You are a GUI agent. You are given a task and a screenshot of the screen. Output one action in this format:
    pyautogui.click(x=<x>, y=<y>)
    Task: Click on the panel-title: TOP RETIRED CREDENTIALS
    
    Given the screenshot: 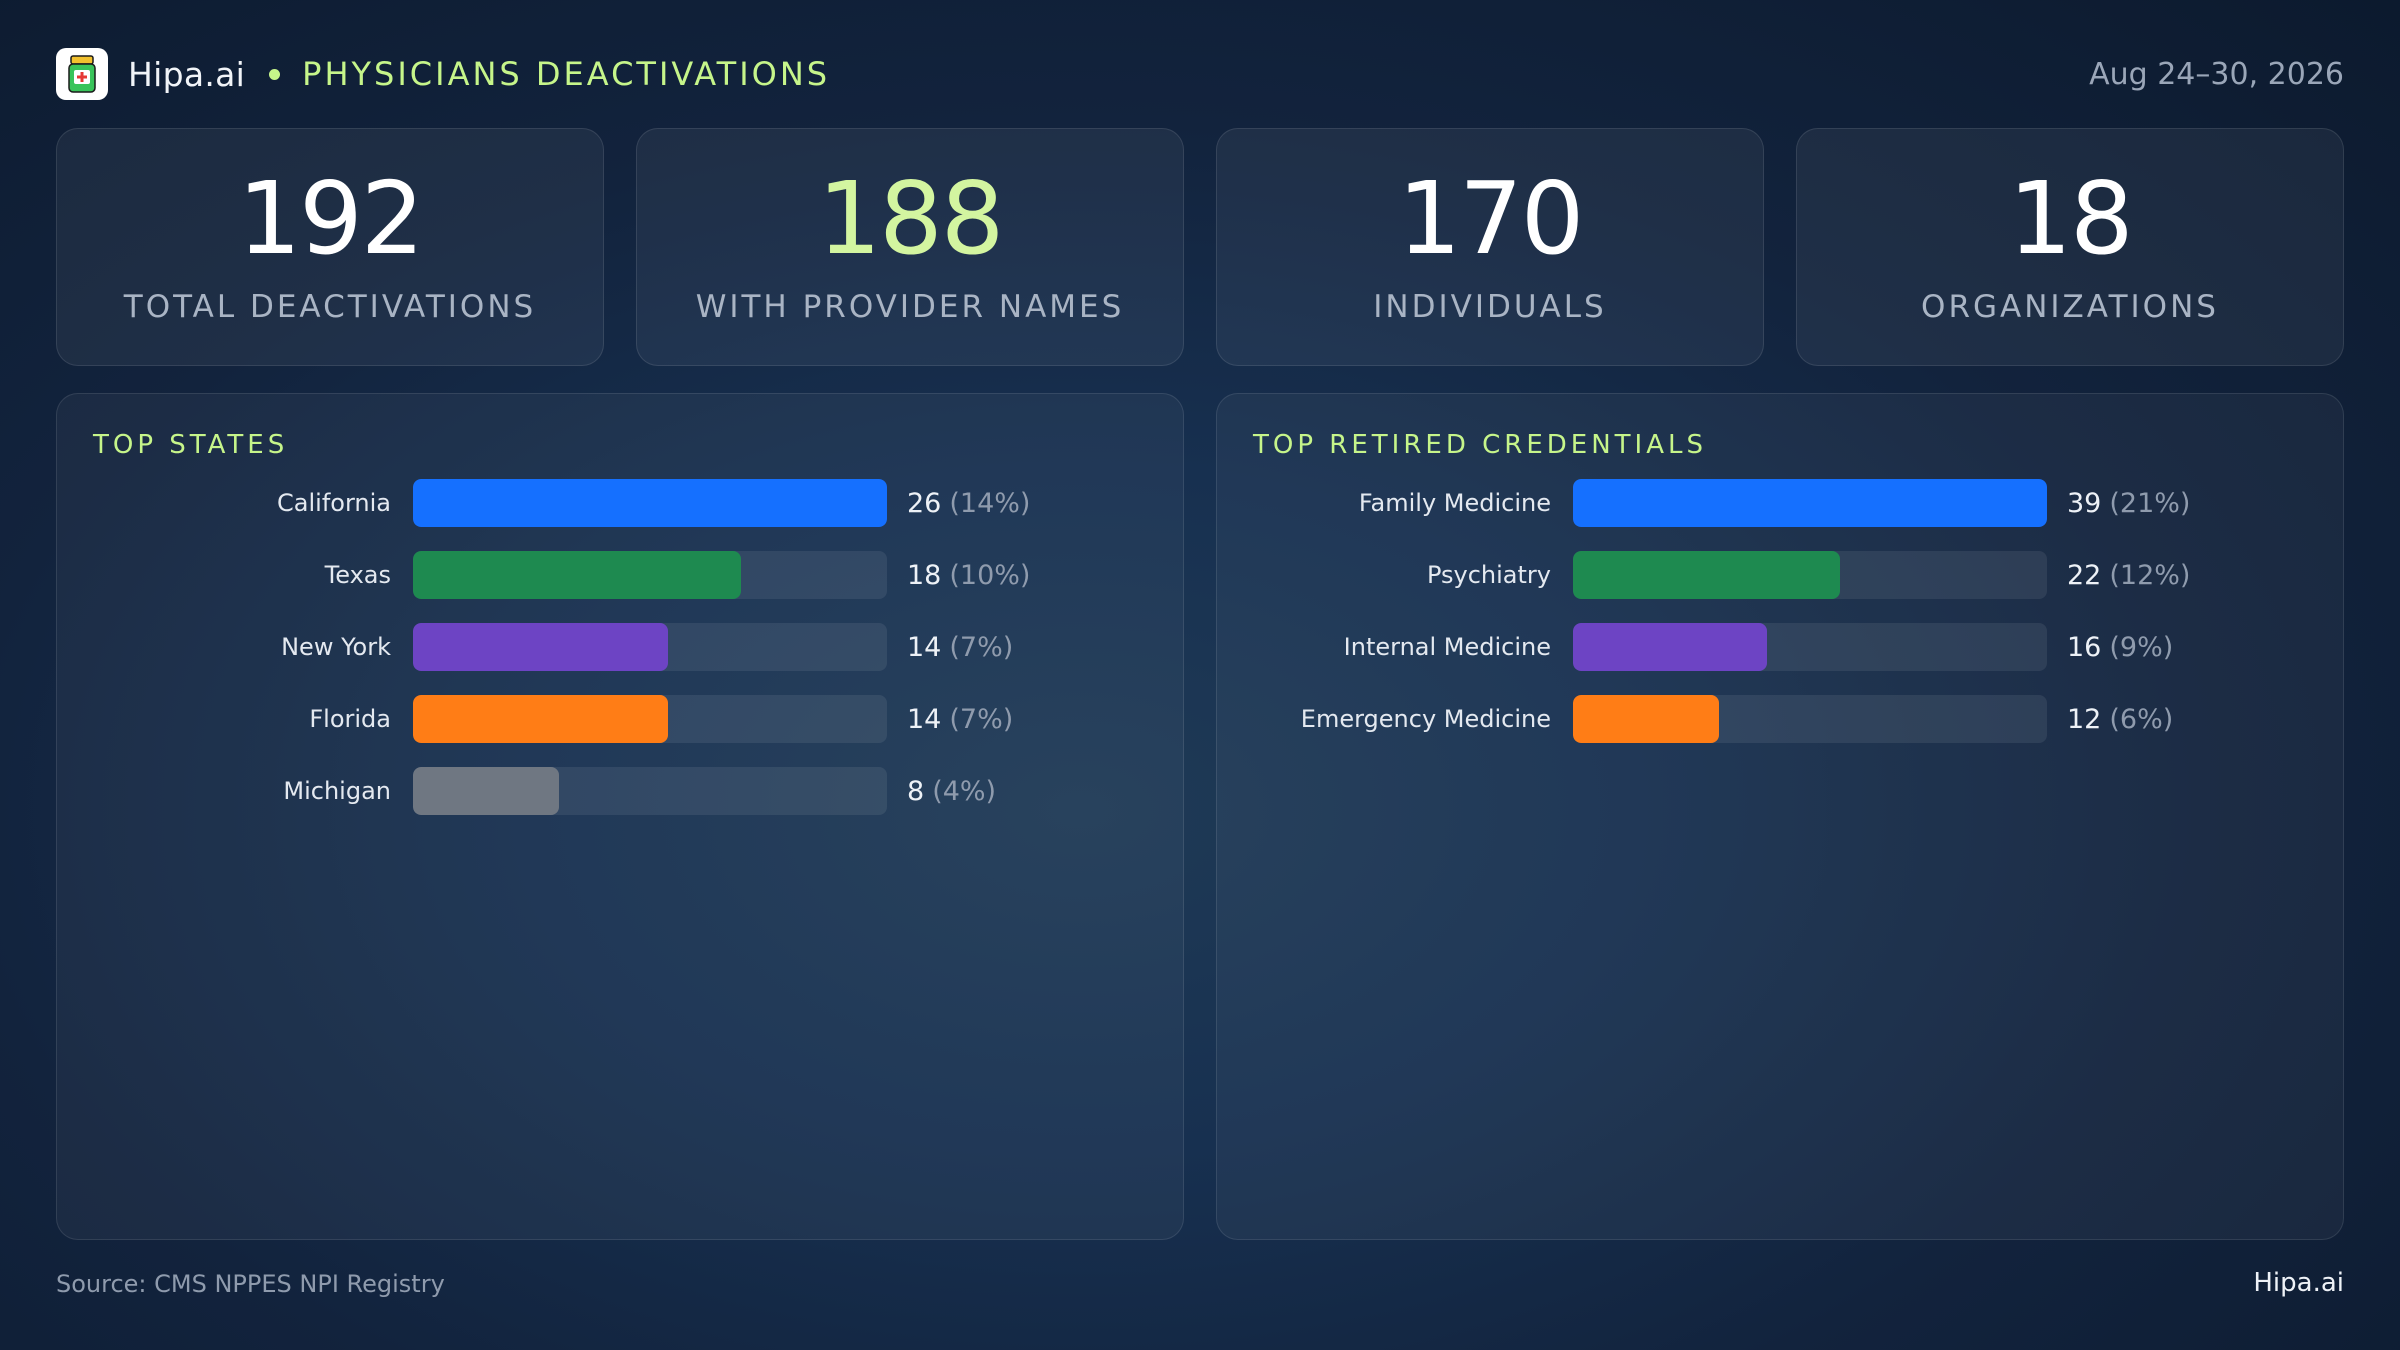 What is the action you would take?
    pyautogui.click(x=1480, y=445)
    